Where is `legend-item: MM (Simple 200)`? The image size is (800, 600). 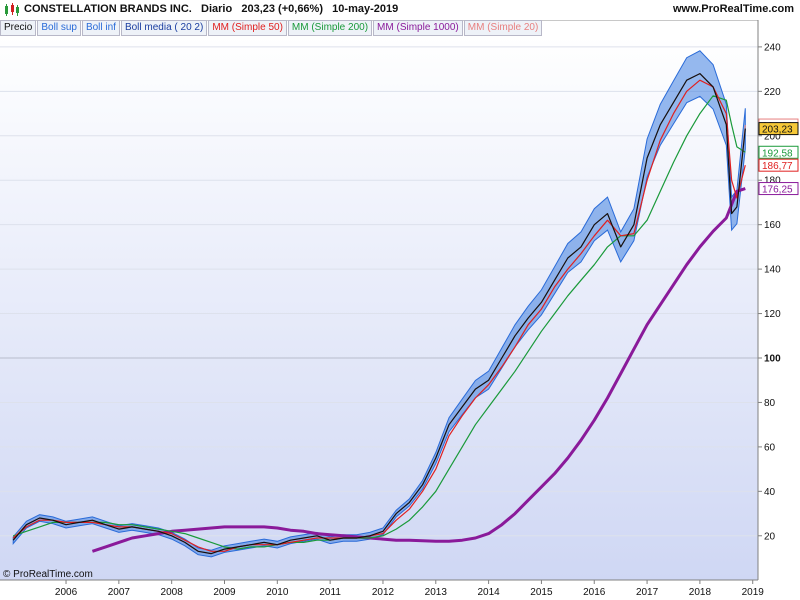 legend-item: MM (Simple 200) is located at coordinates (330, 28).